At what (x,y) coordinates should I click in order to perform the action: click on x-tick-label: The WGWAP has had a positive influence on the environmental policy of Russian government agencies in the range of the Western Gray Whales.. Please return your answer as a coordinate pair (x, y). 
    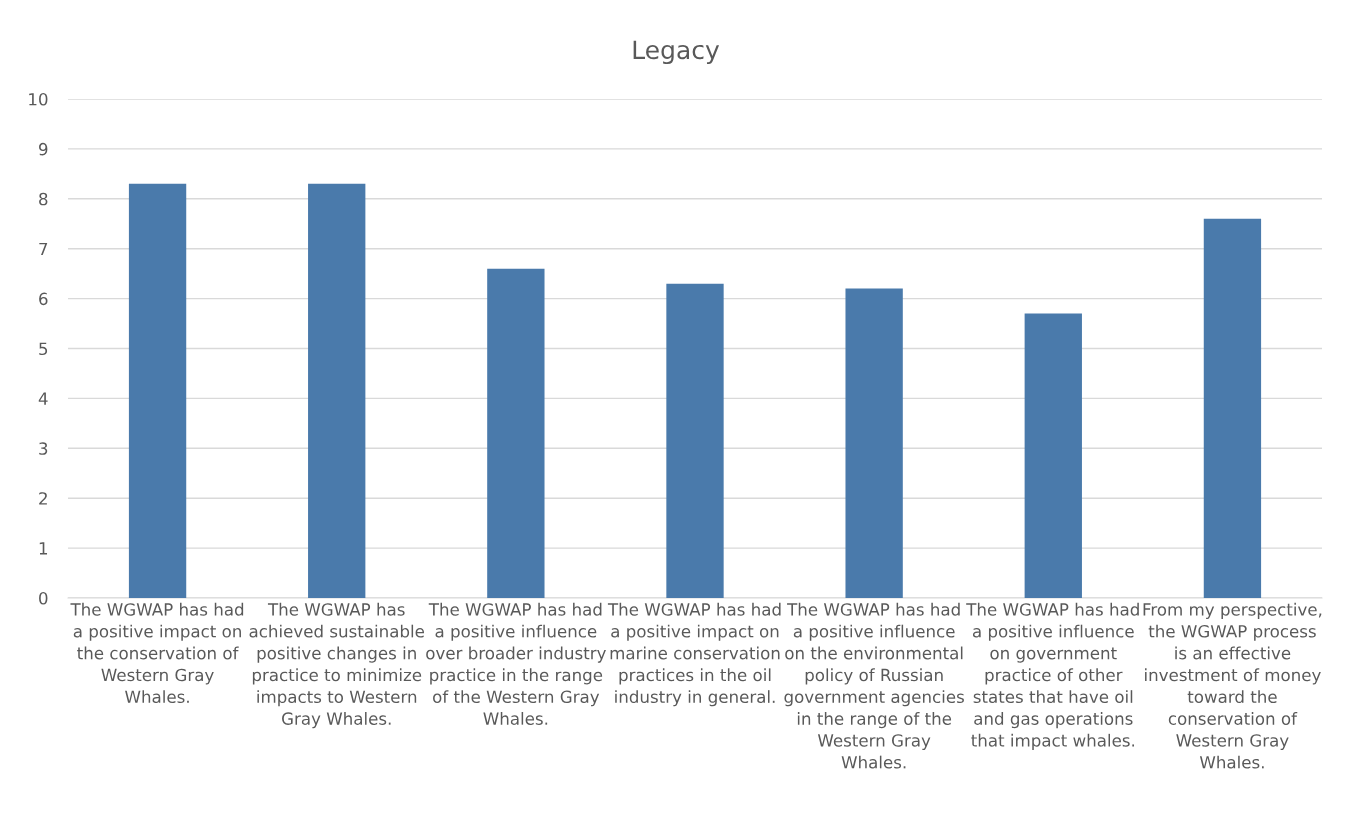
    Looking at the image, I should click on (874, 685).